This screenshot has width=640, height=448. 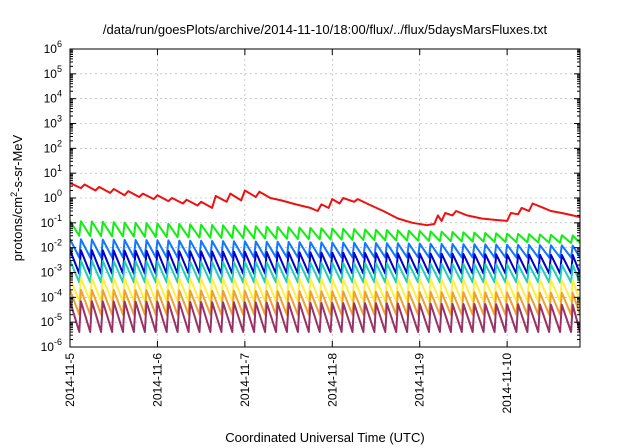 I want to click on x-tick-label: 2014-11-8, so click(x=332, y=380).